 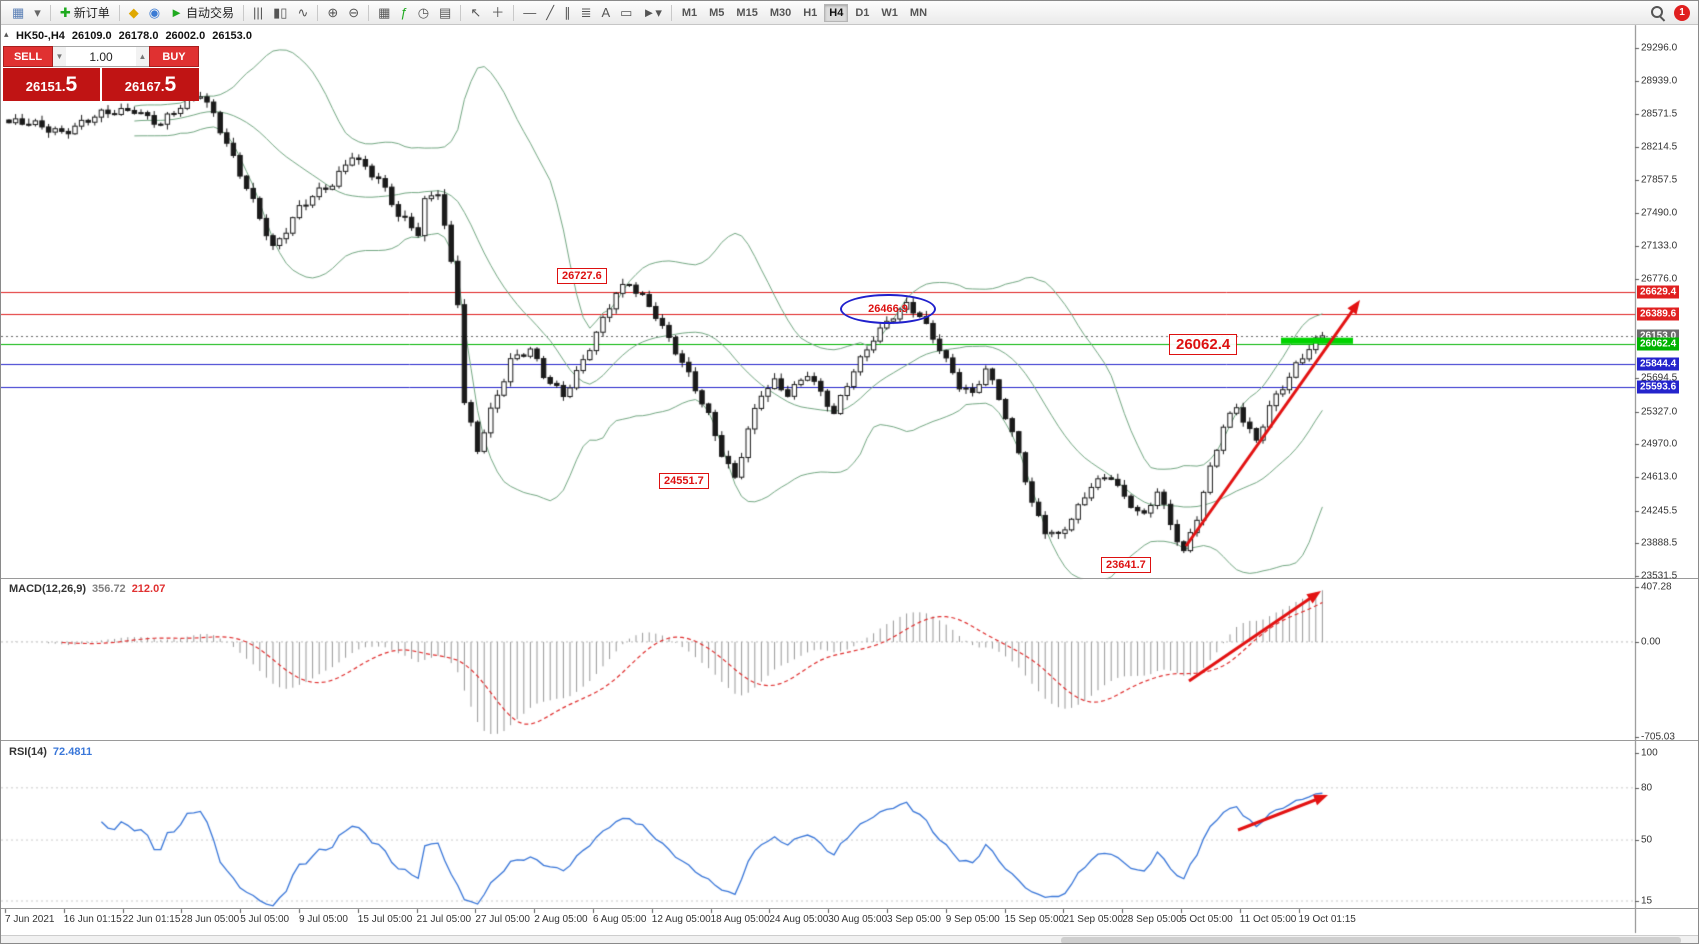 What do you see at coordinates (91, 13) in the screenshot?
I see `new-order-button-label: 新订单` at bounding box center [91, 13].